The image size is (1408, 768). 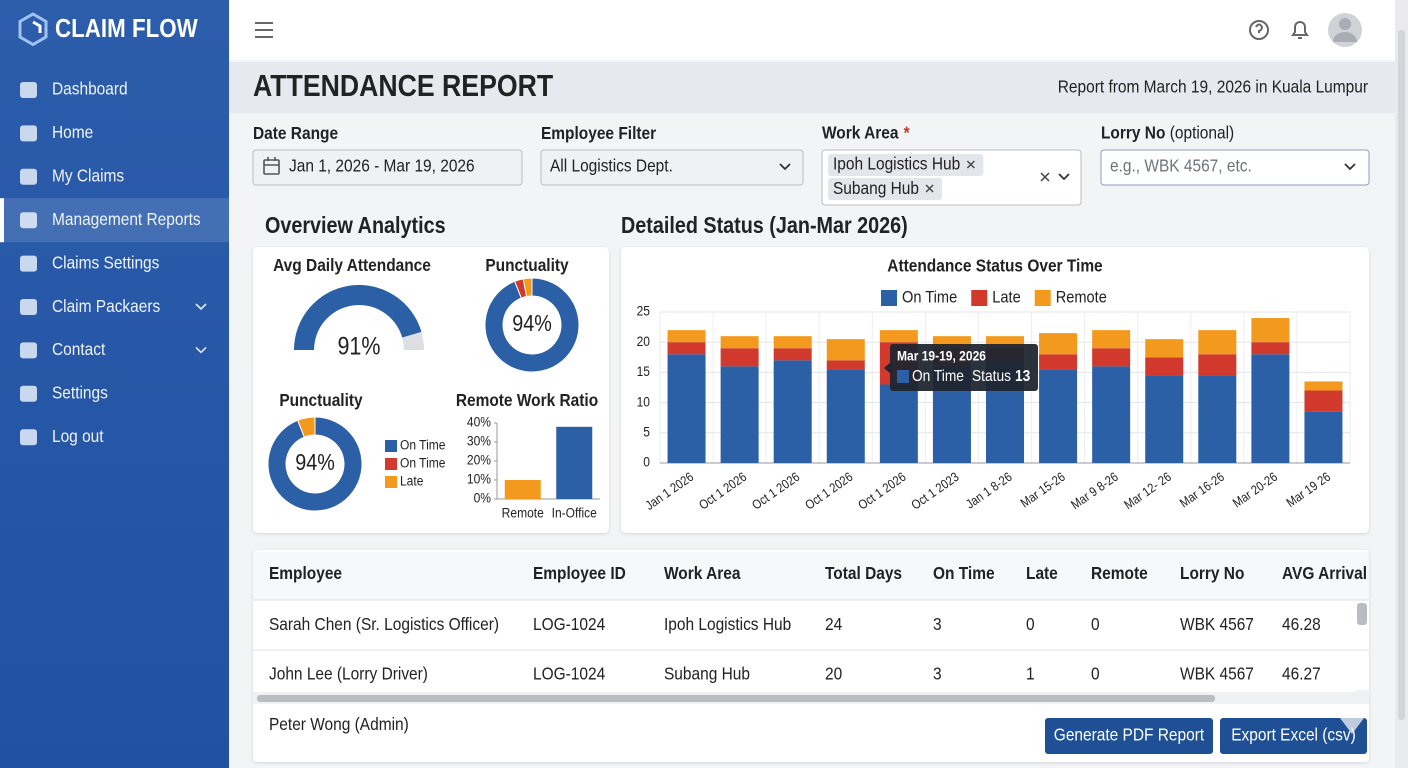 I want to click on nav-label: Log out, so click(x=78, y=436).